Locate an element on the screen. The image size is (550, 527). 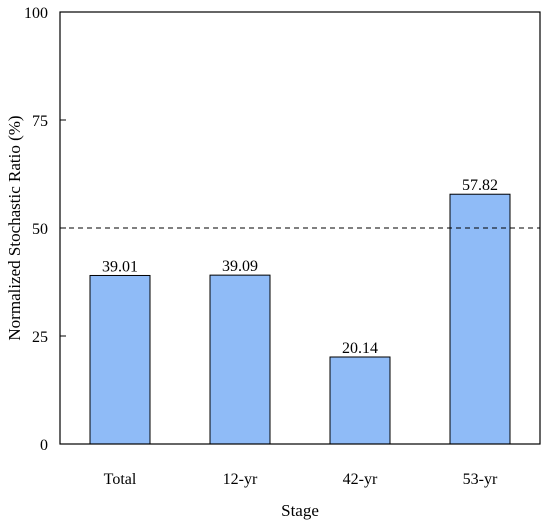
y-tick-label: 25 is located at coordinates (40, 337).